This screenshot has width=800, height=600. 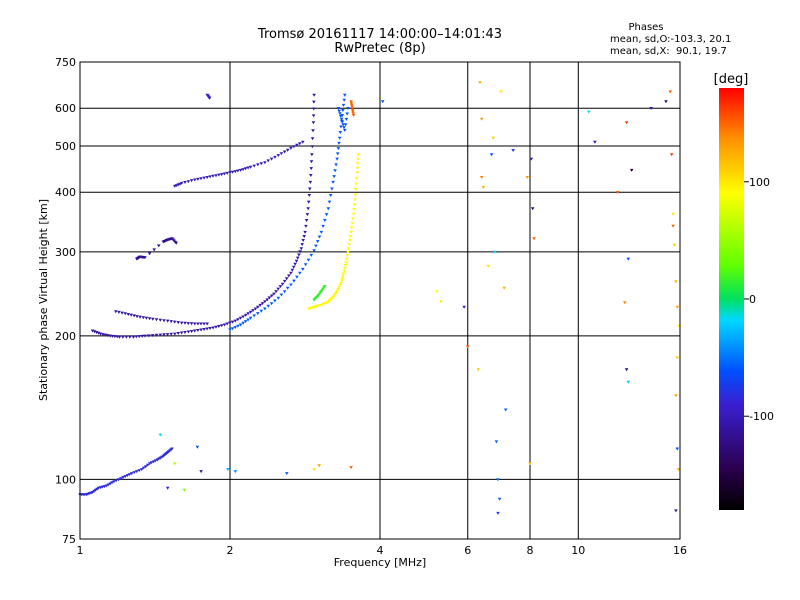 I want to click on stats-line-o: mean, sd,O:-103.3, 20.1, so click(x=670, y=39).